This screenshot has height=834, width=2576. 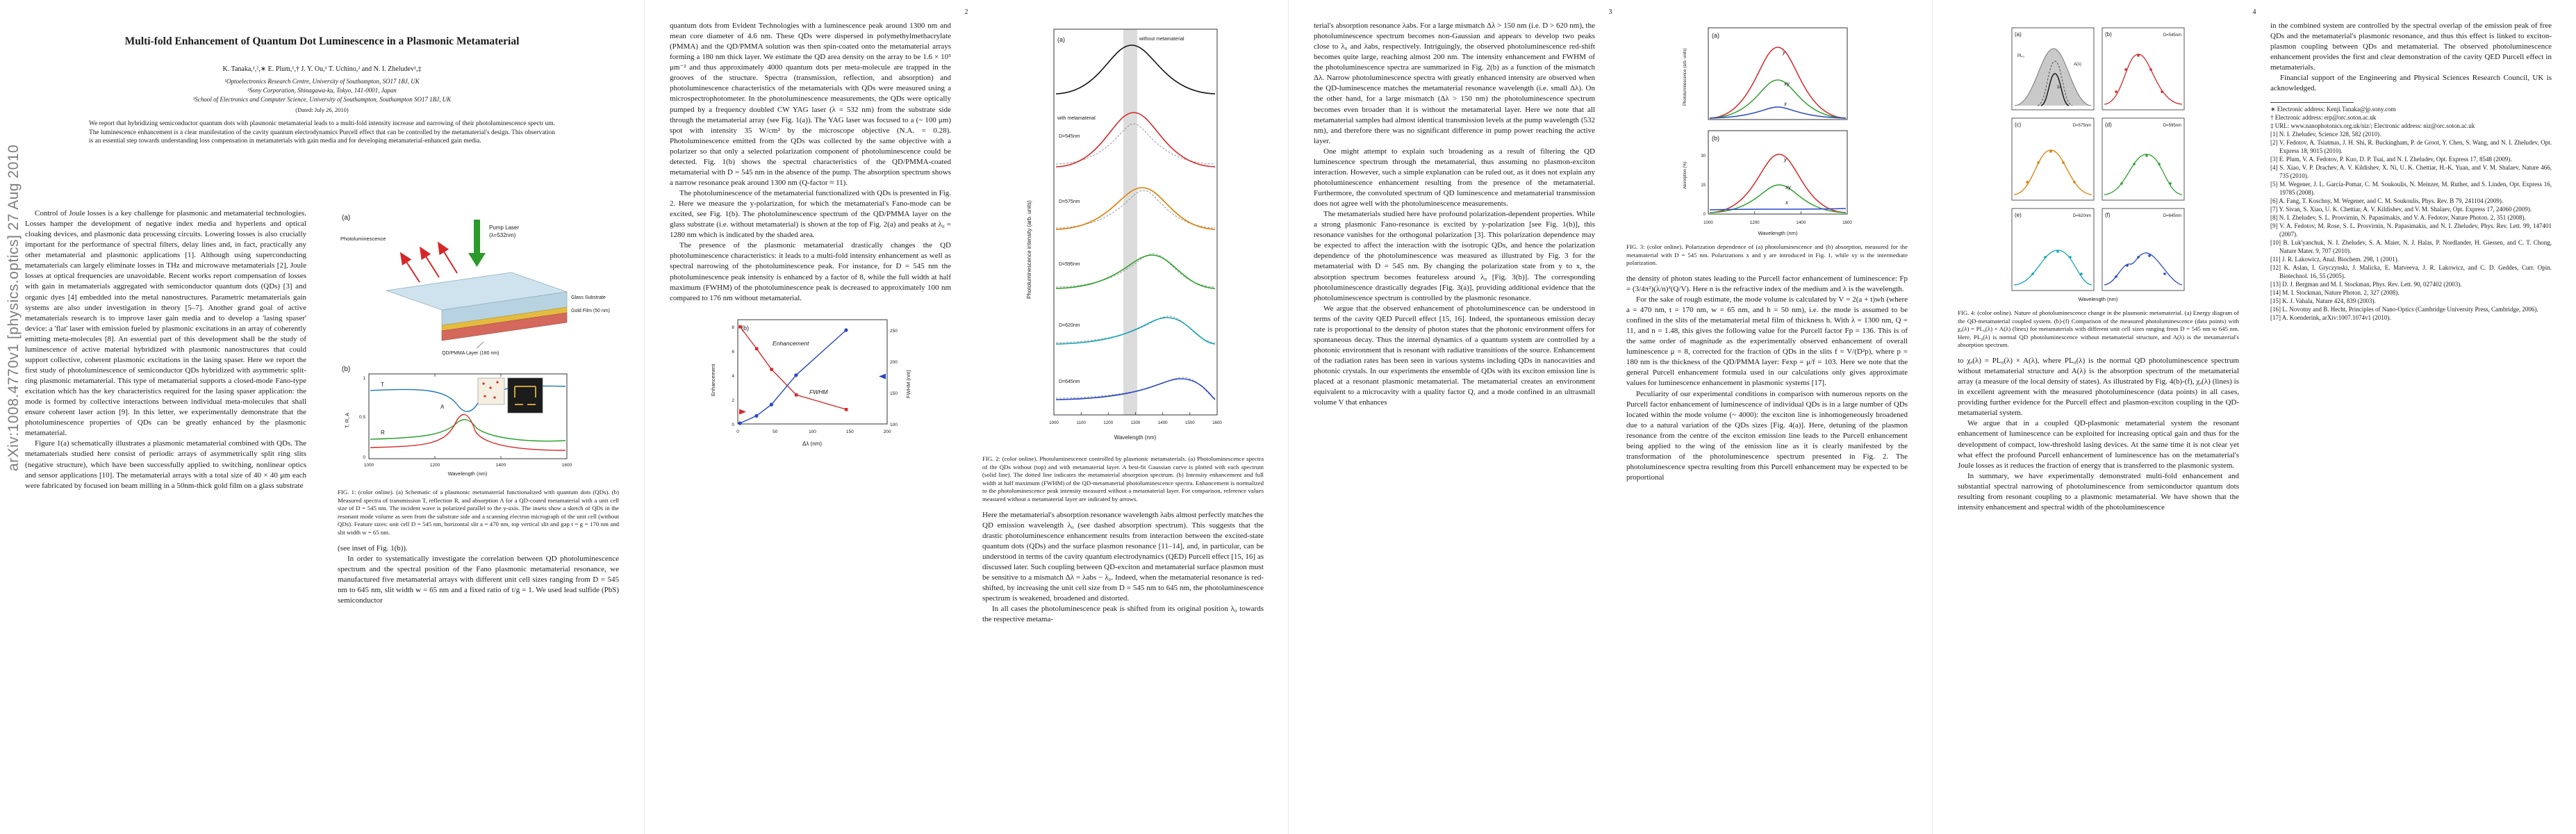 I want to click on label-pol-y: y, so click(x=1784, y=52).